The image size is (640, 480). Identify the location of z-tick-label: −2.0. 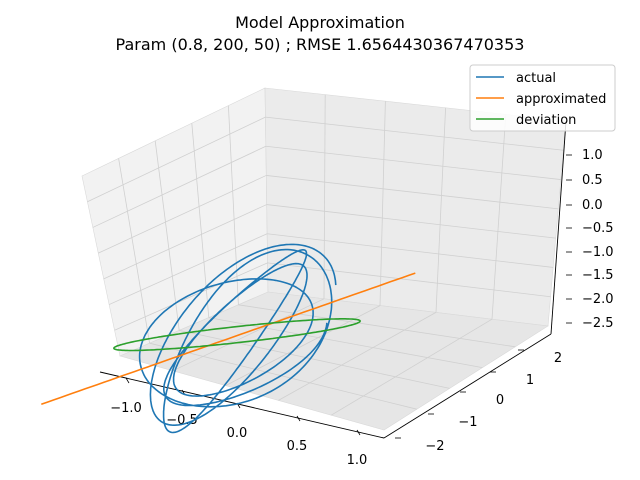
(598, 299).